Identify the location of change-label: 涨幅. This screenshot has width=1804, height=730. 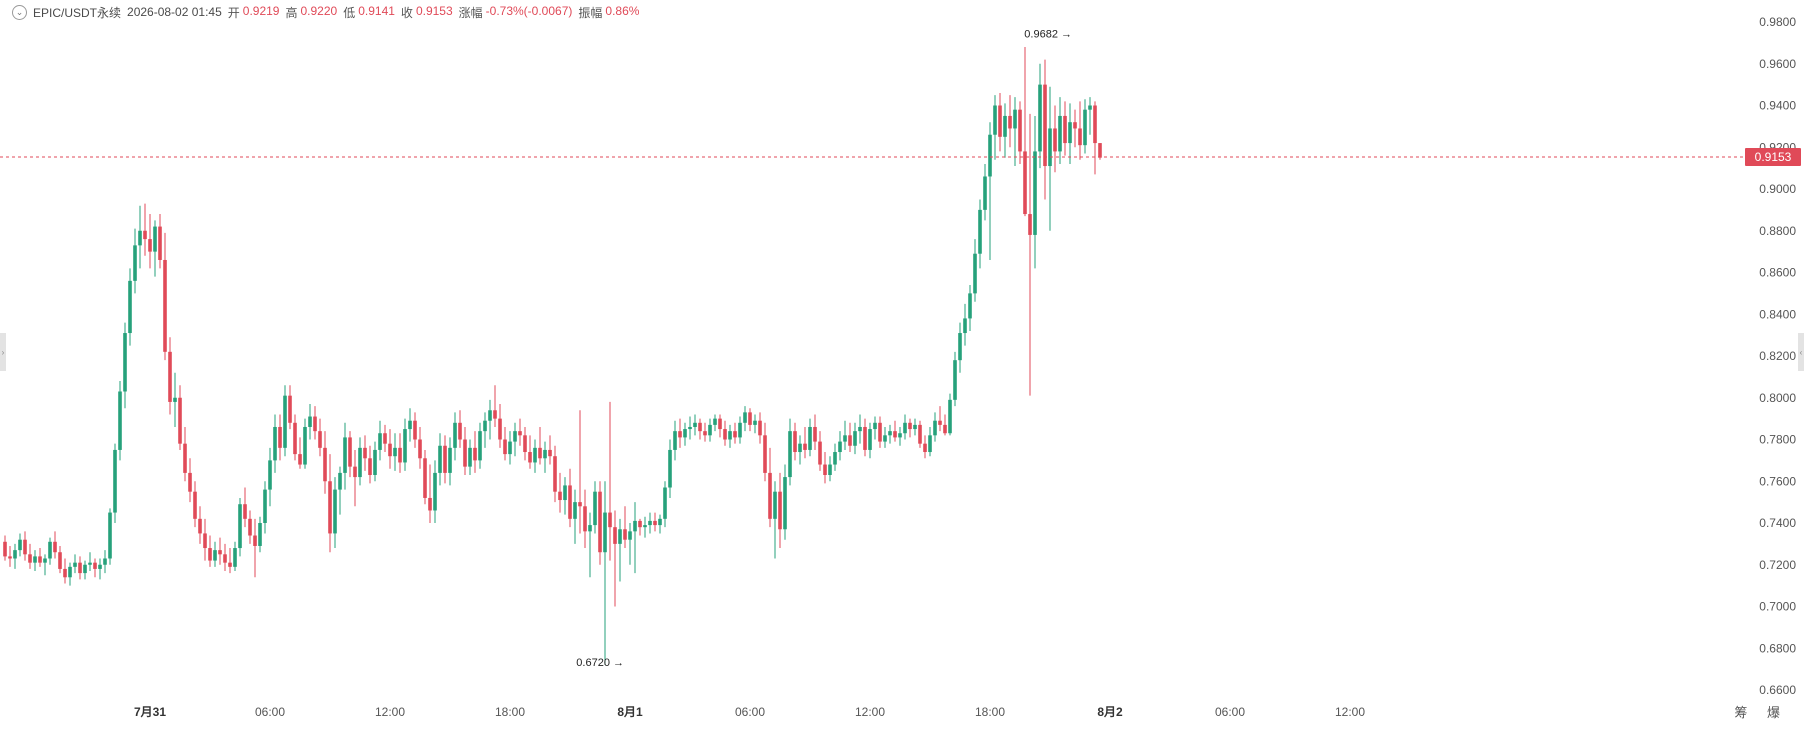
(470, 12).